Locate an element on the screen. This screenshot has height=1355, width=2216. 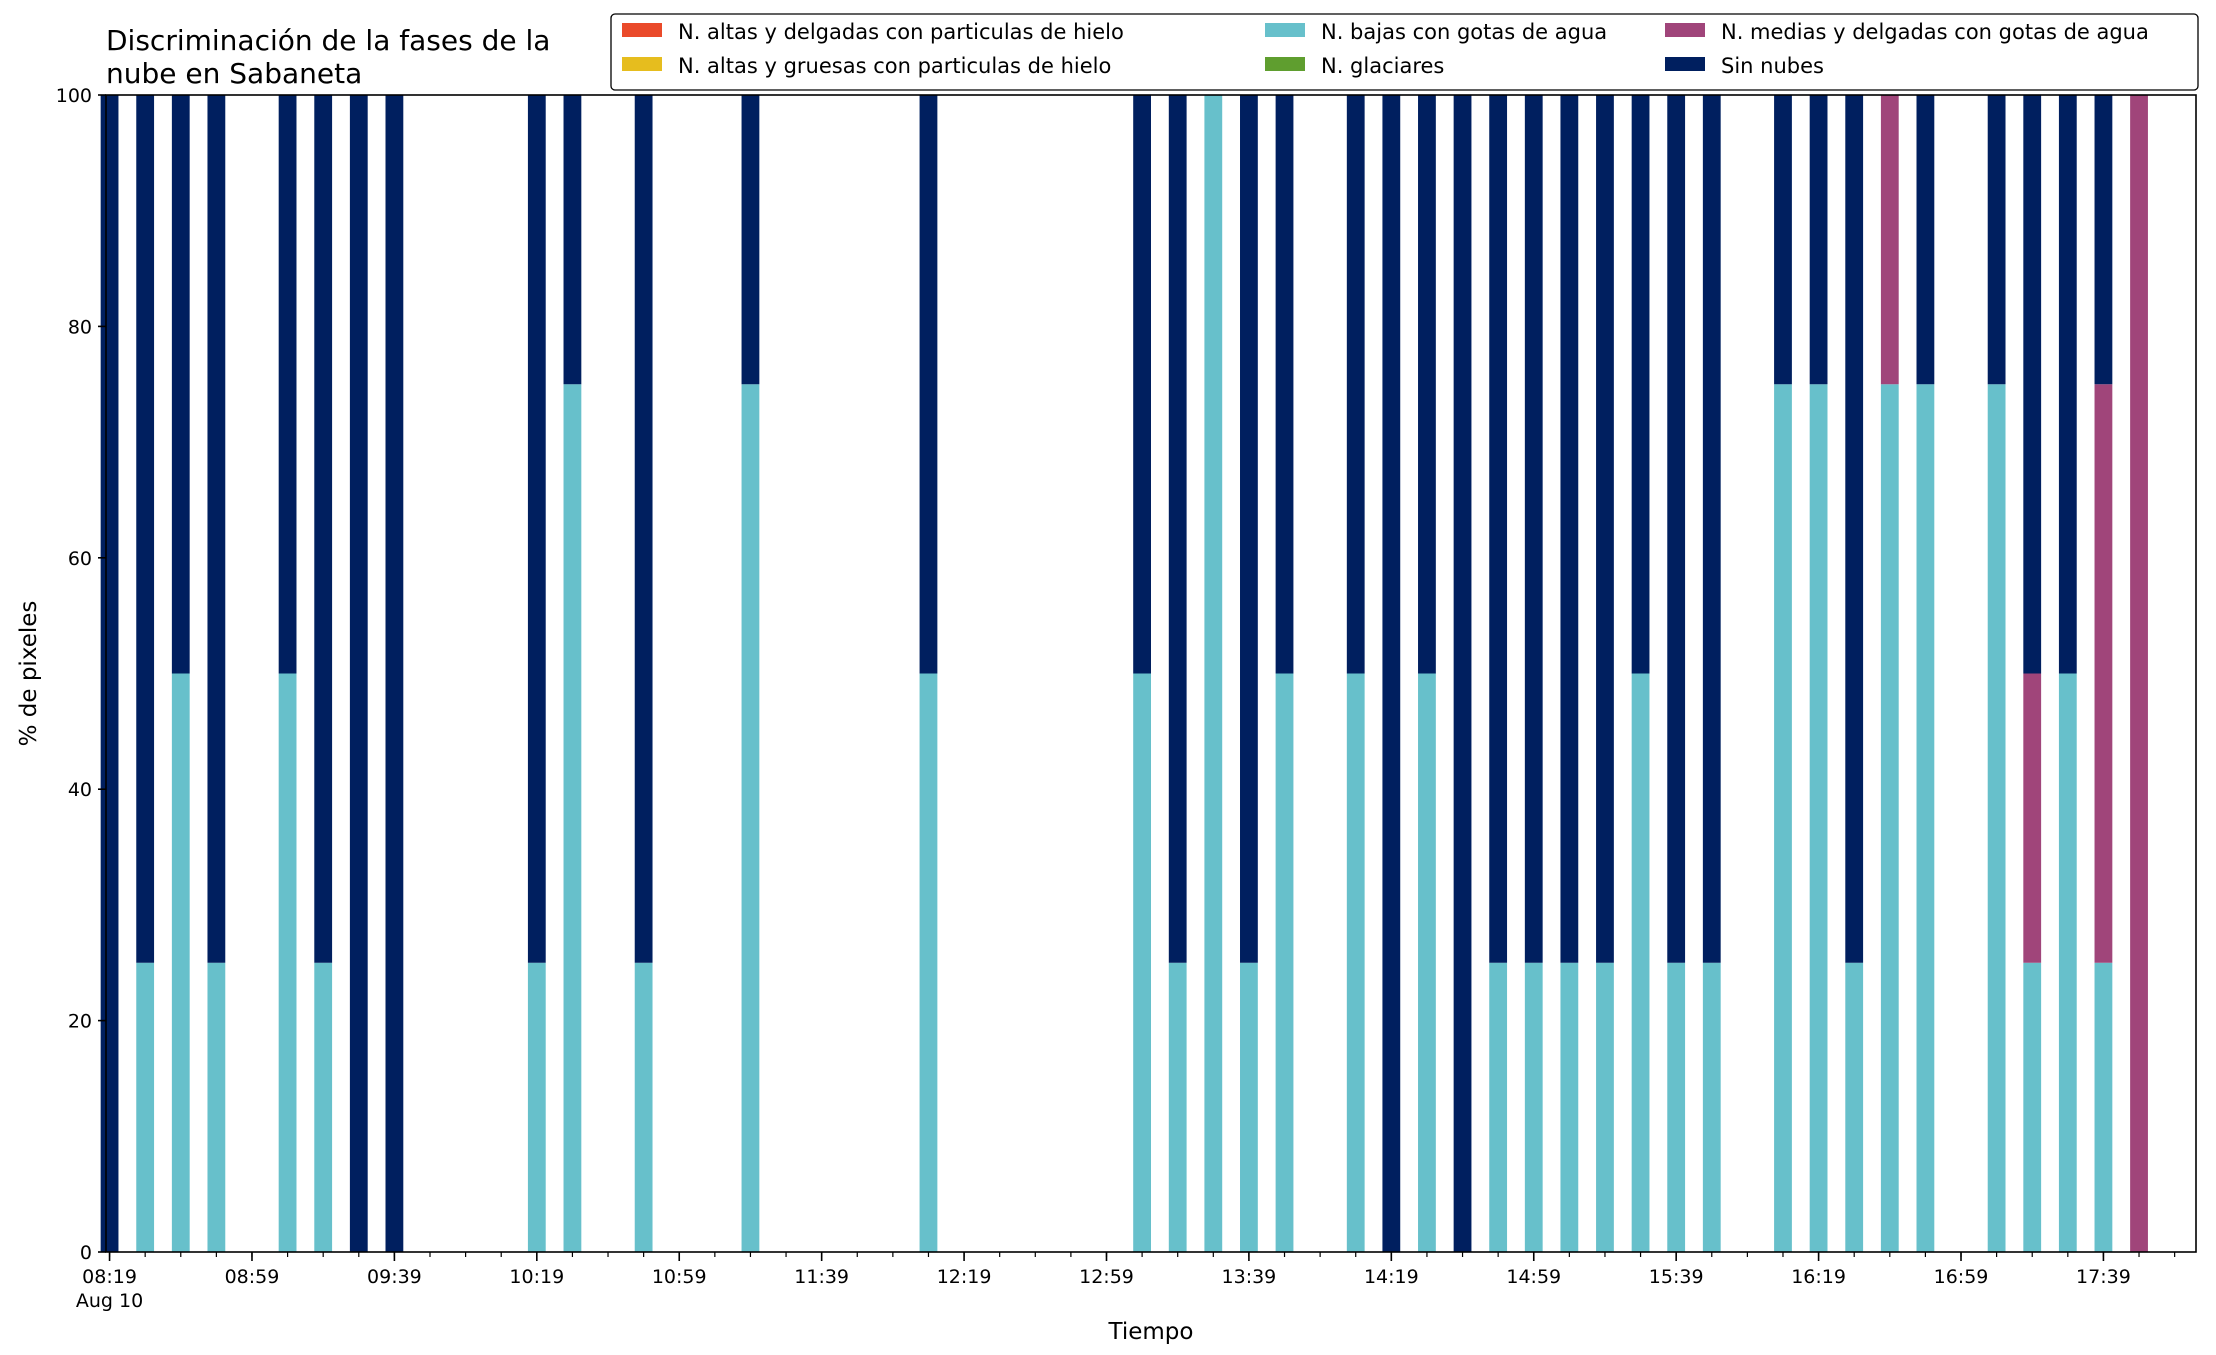
legend-label: N. glaciares is located at coordinates (1382, 66).